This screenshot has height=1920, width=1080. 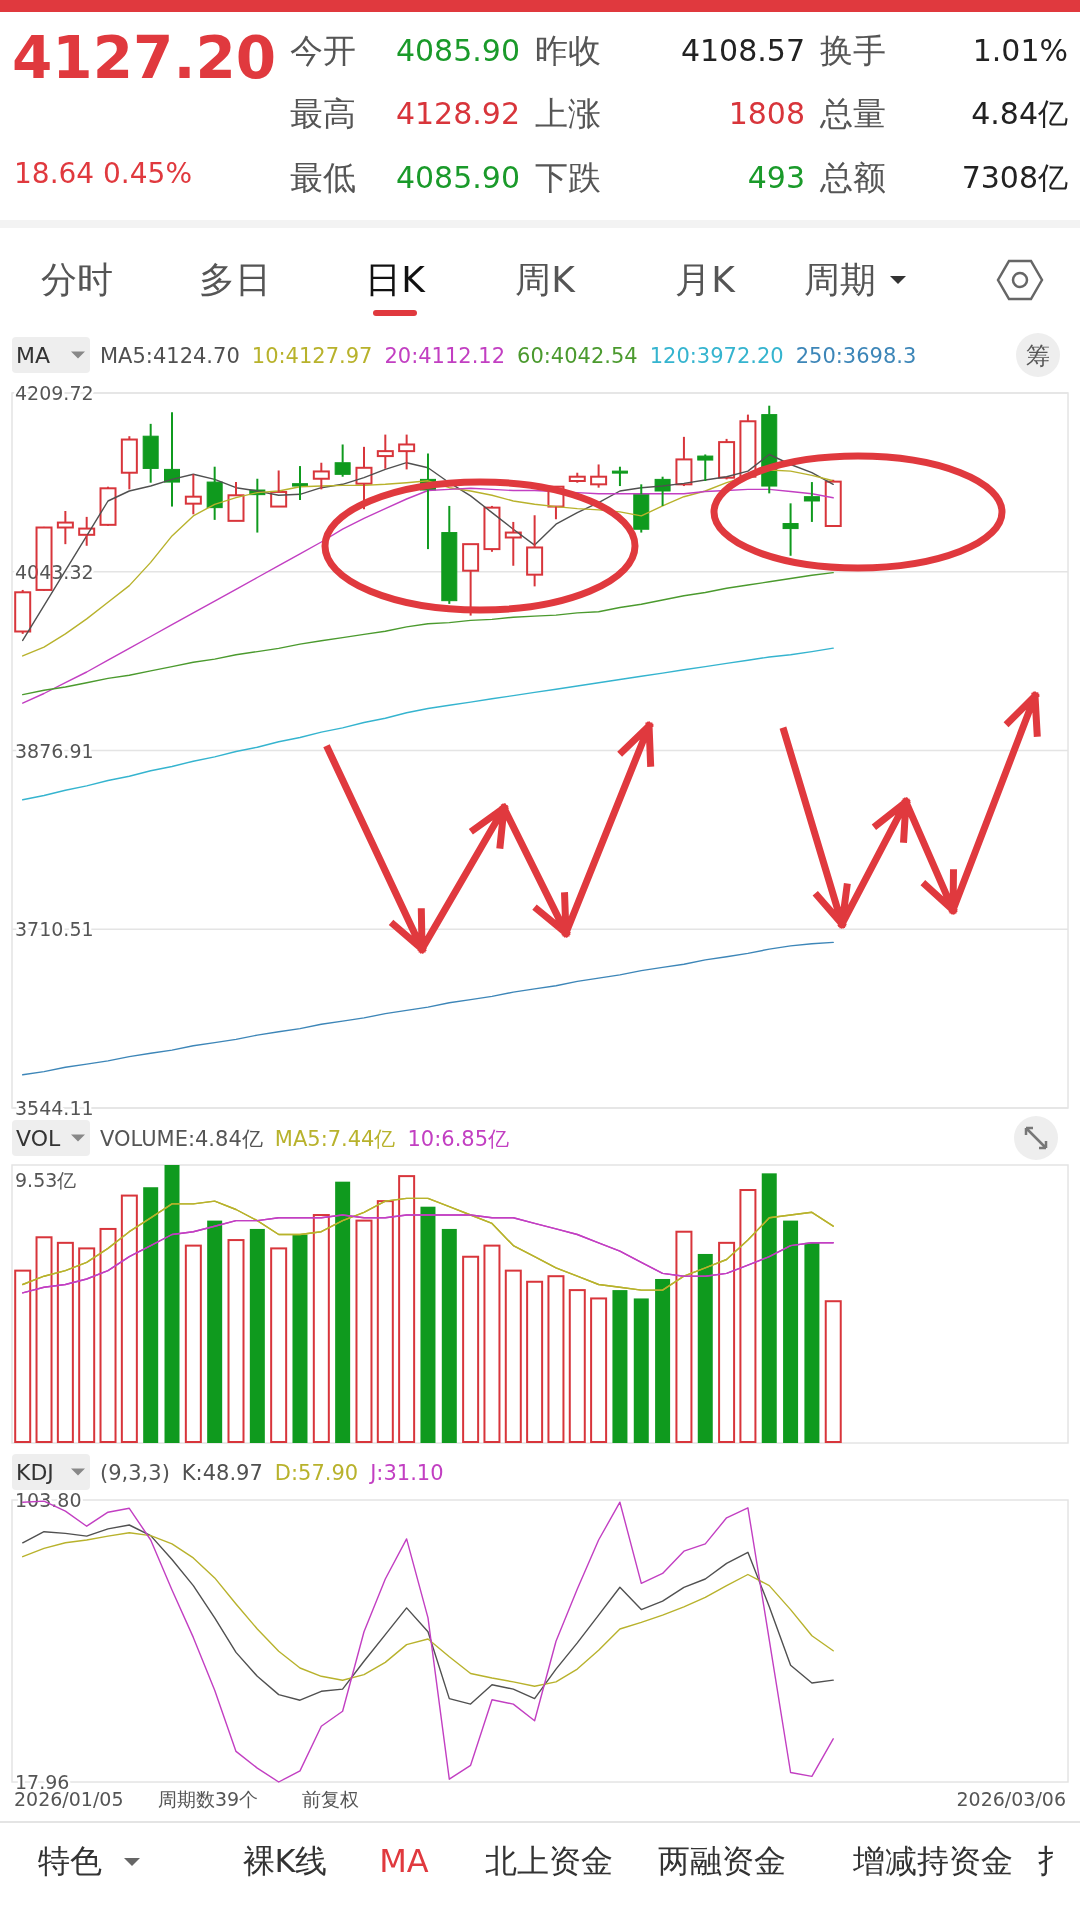 What do you see at coordinates (568, 177) in the screenshot?
I see `text: 下跌` at bounding box center [568, 177].